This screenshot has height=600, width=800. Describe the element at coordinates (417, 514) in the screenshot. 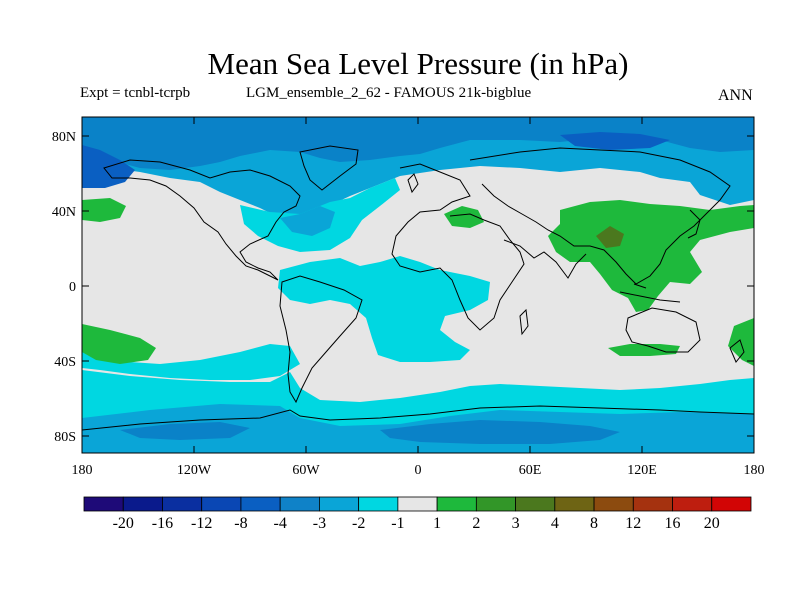

I see `colorbar: -20 -16 -12 -8 -4 -3 -2 -1 1 2 3 4 8 12 16 20` at that location.